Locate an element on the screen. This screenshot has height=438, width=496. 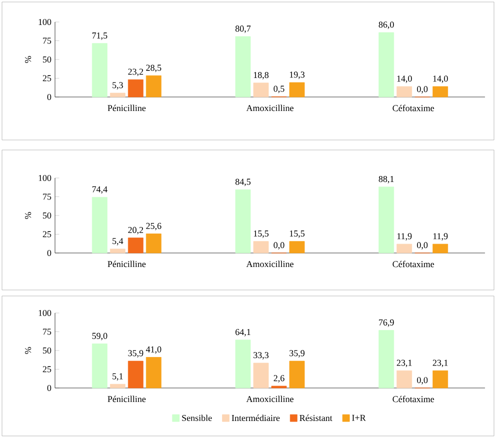
data-label: 20,2 is located at coordinates (136, 230).